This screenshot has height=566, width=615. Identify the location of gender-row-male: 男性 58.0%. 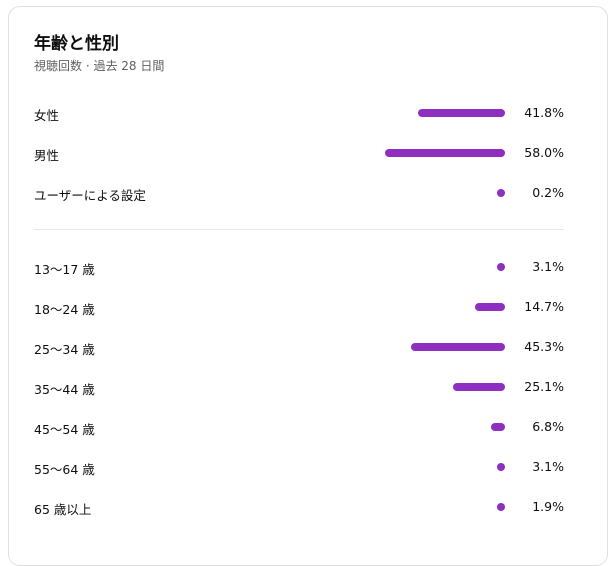
(309, 153).